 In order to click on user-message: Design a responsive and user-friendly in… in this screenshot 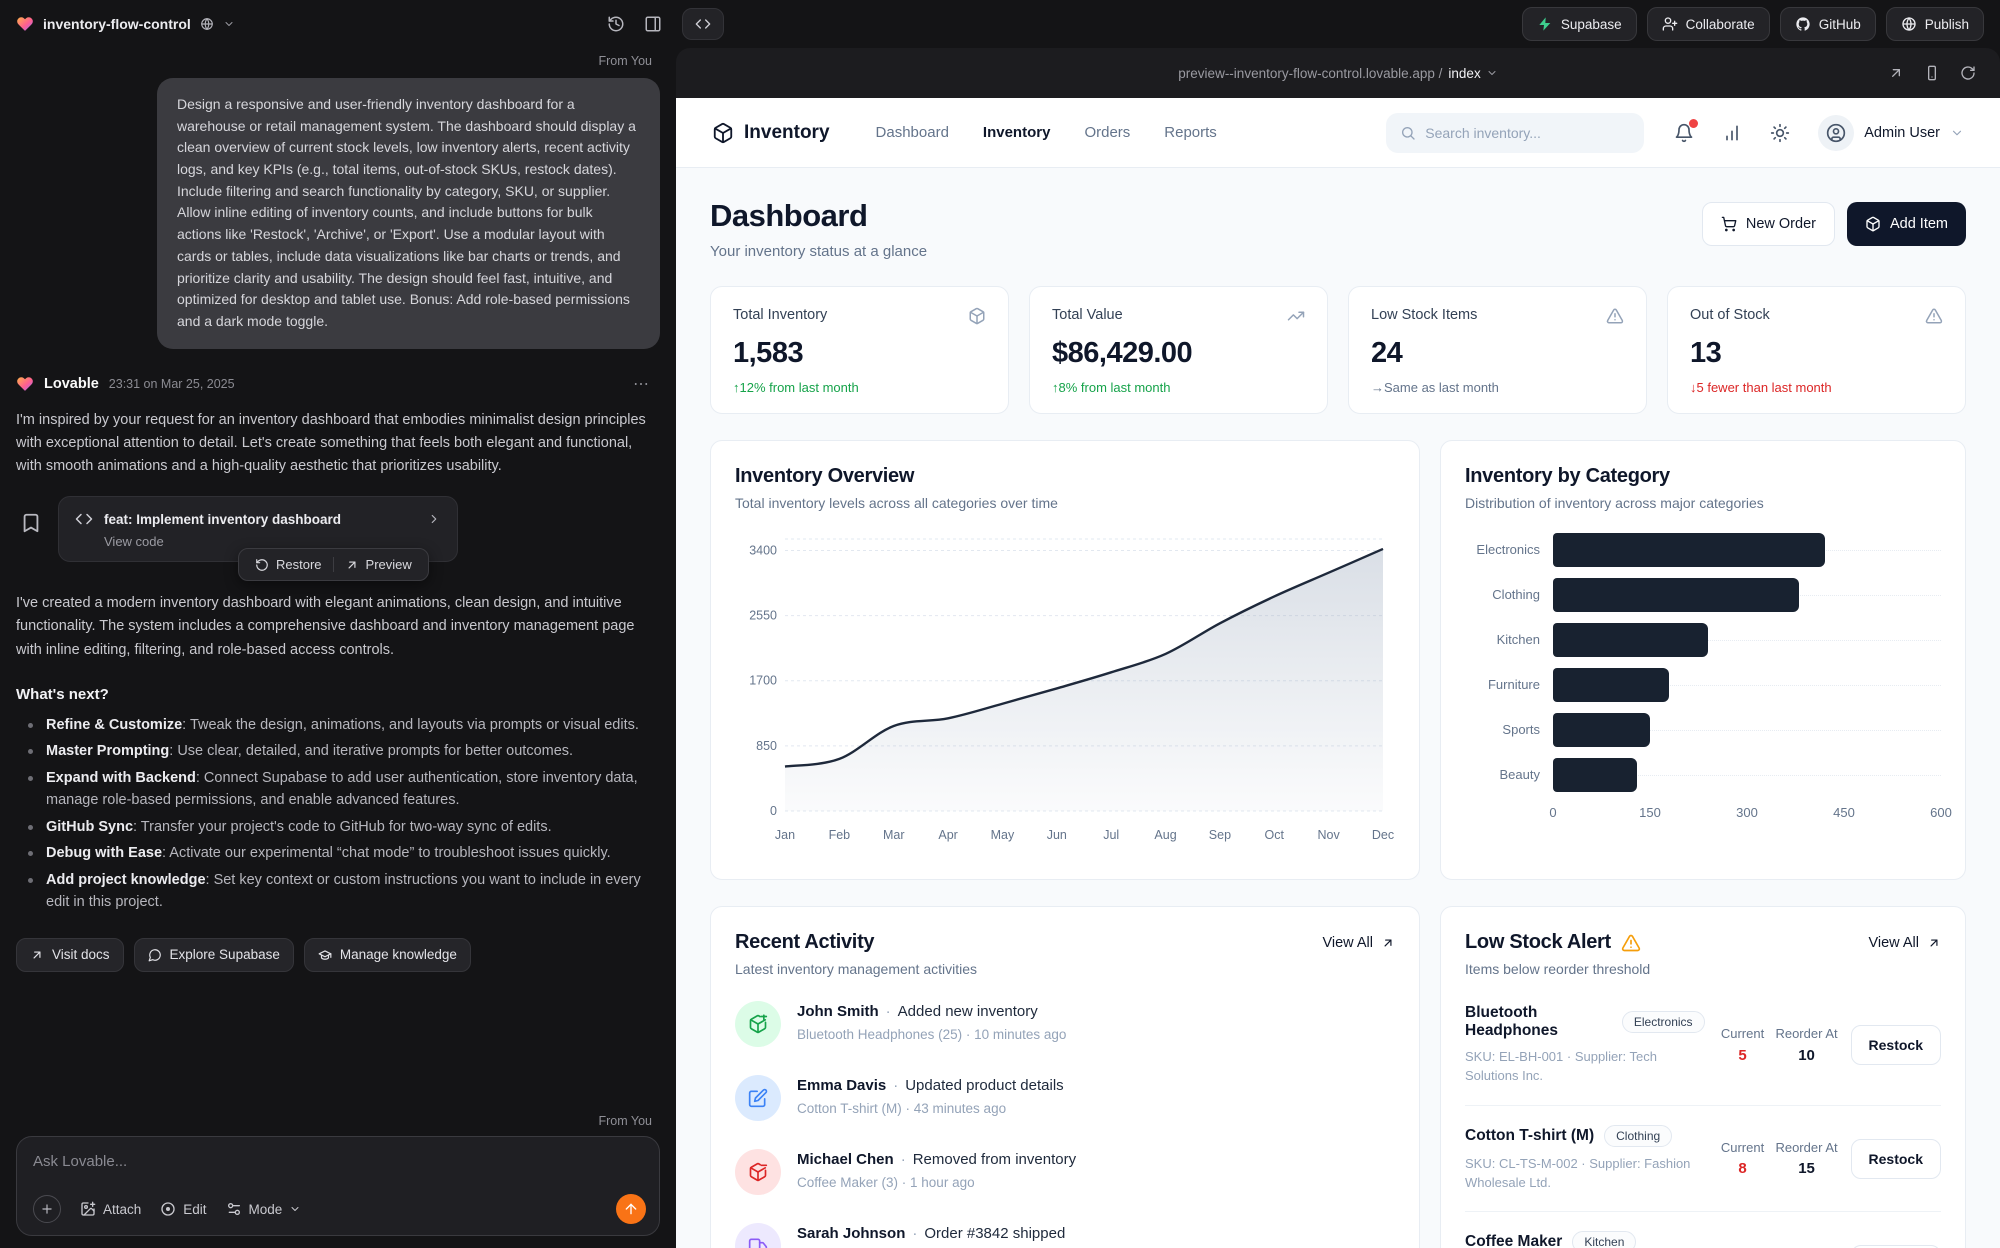, I will do `click(408, 213)`.